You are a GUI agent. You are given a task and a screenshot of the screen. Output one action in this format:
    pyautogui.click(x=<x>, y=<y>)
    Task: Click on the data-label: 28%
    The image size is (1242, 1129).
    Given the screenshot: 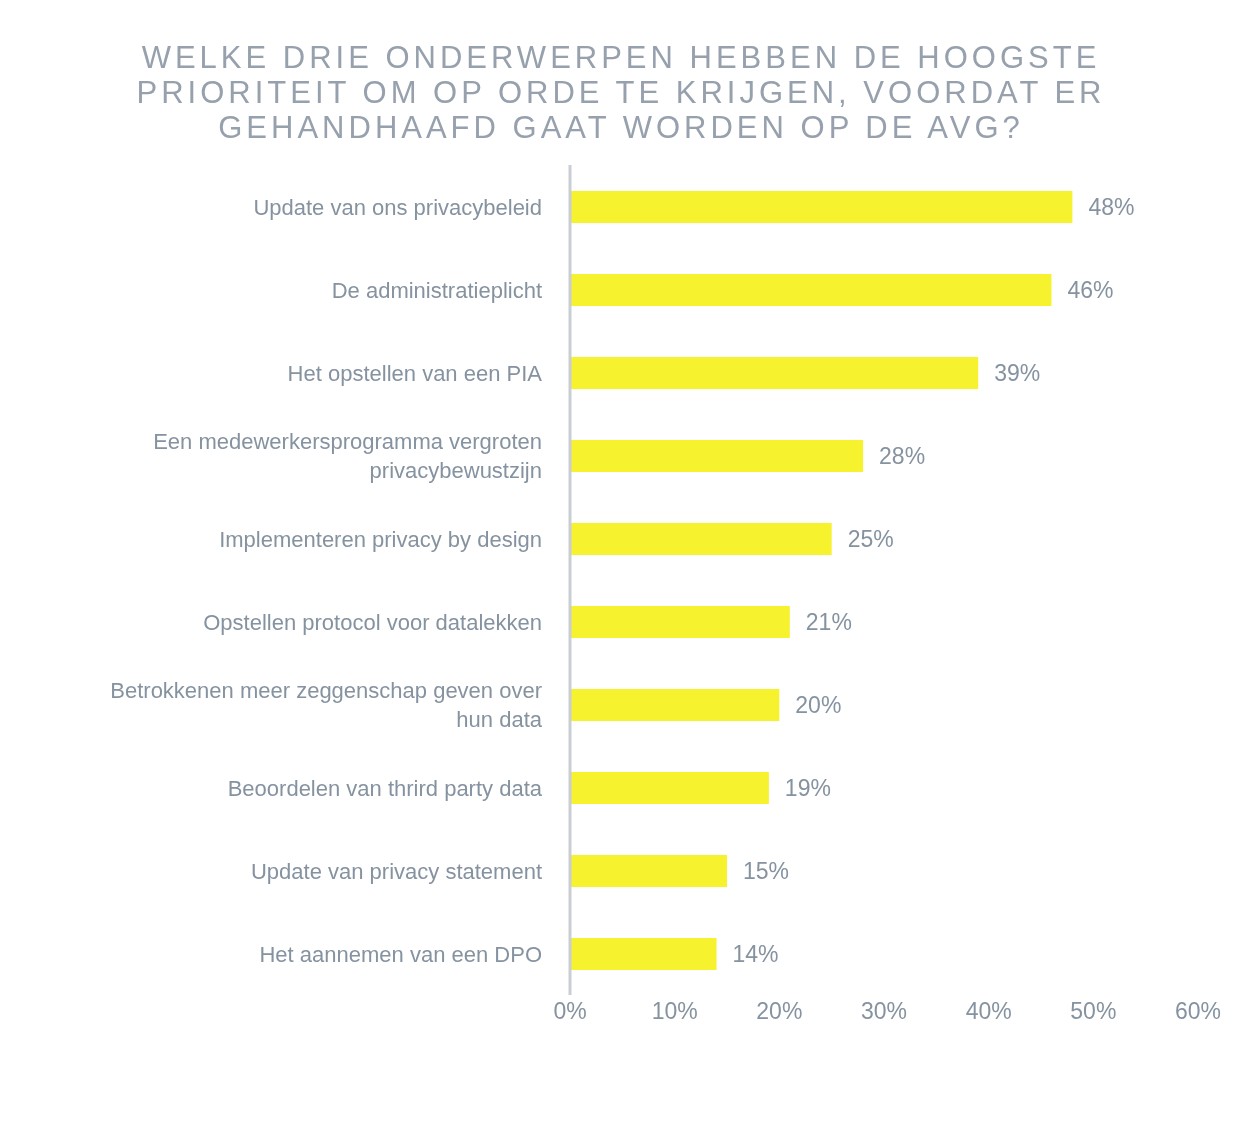 What is the action you would take?
    pyautogui.click(x=902, y=456)
    